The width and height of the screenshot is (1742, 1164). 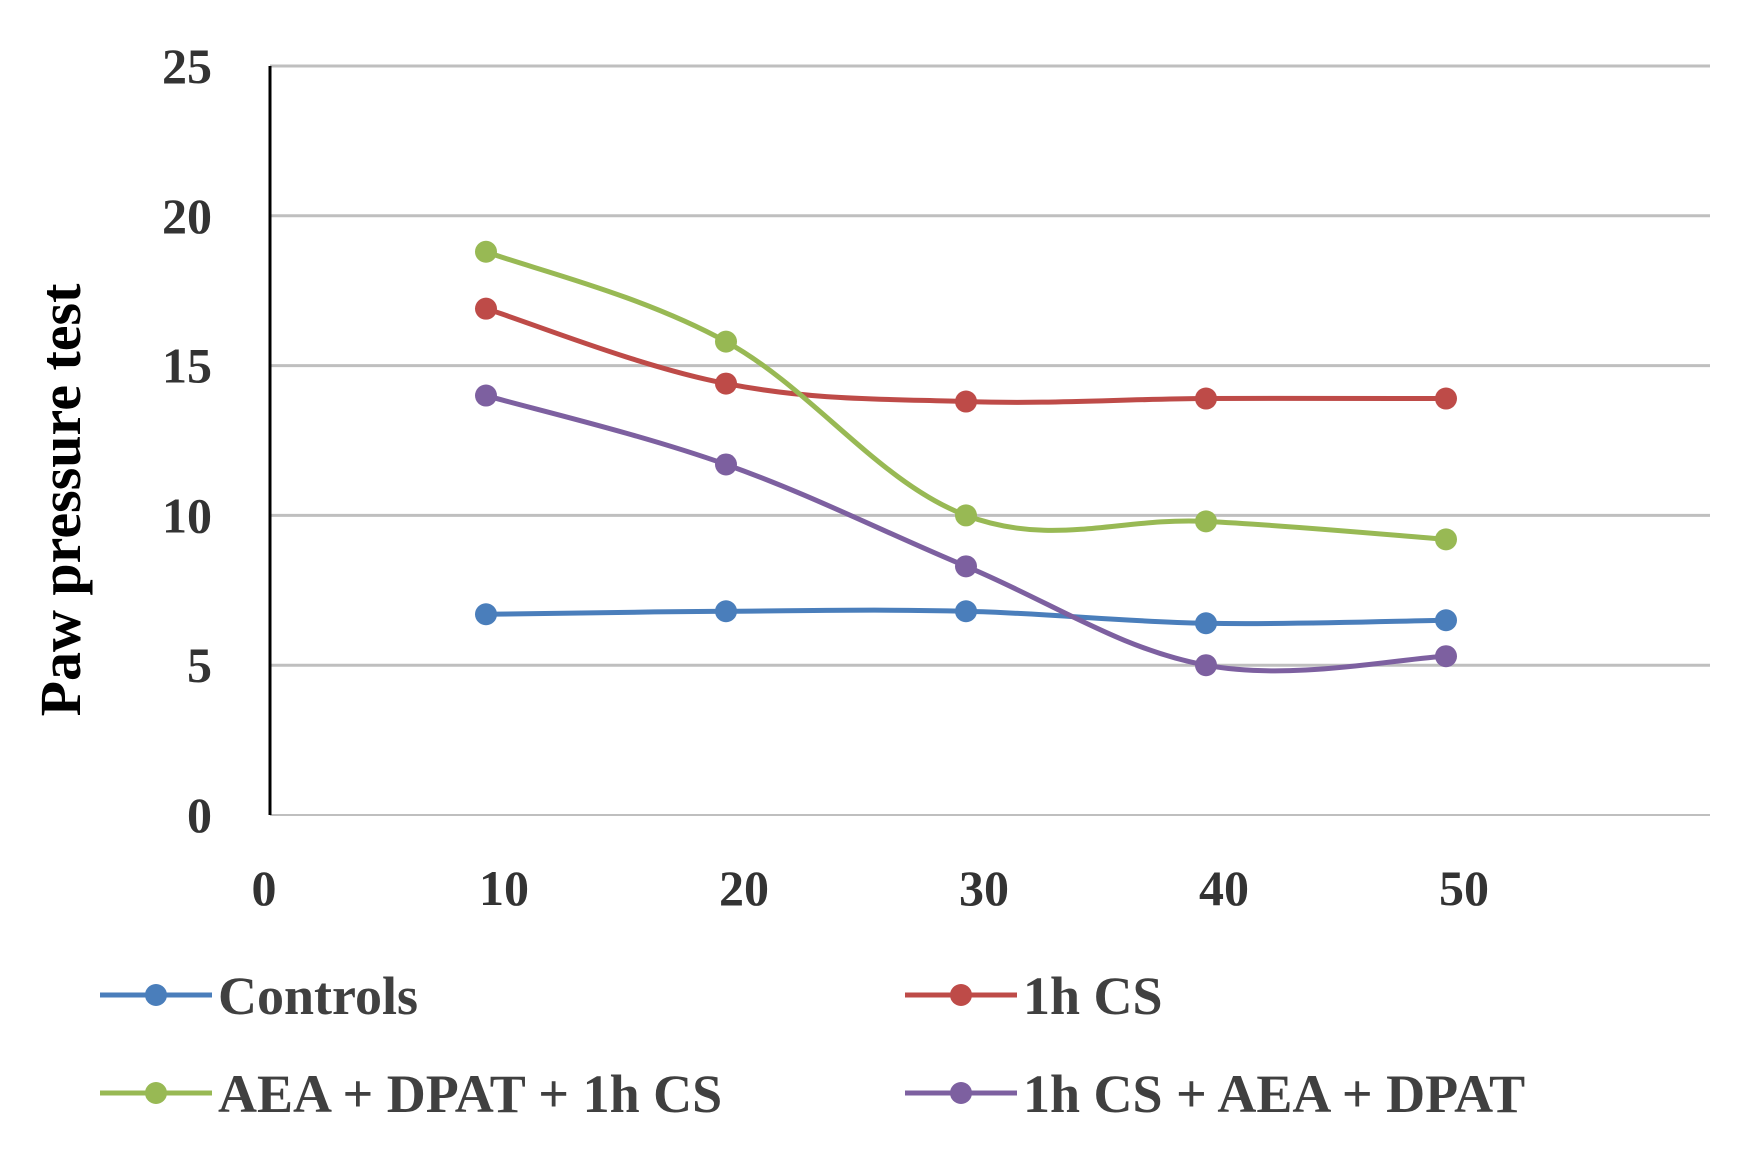 I want to click on x-tick-label: 30, so click(x=984, y=888).